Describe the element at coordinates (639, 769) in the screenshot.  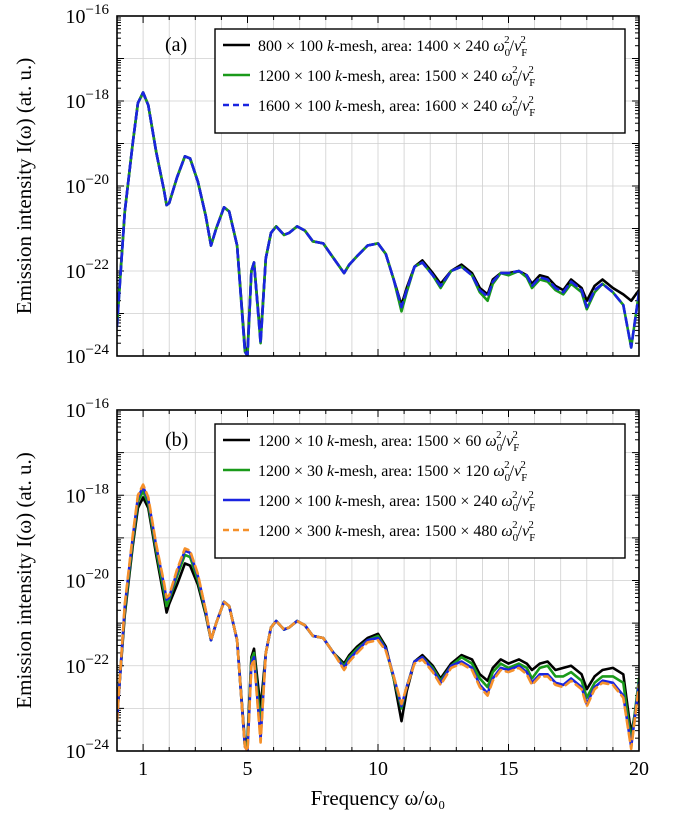
I see `x-tick-label: 20` at that location.